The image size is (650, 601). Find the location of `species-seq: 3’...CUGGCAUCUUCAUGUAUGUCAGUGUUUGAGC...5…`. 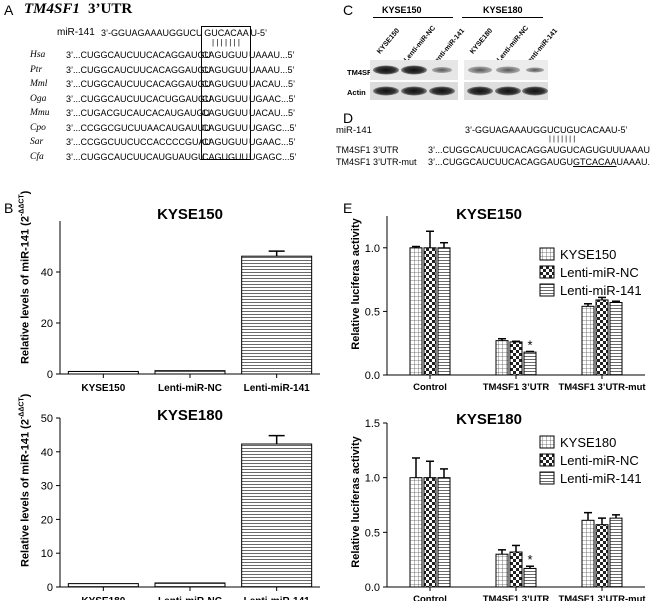

species-seq: 3’...CUGGCAUCUUCAUGUAUGUCAGUGUUUGAGC...5… is located at coordinates (181, 156).